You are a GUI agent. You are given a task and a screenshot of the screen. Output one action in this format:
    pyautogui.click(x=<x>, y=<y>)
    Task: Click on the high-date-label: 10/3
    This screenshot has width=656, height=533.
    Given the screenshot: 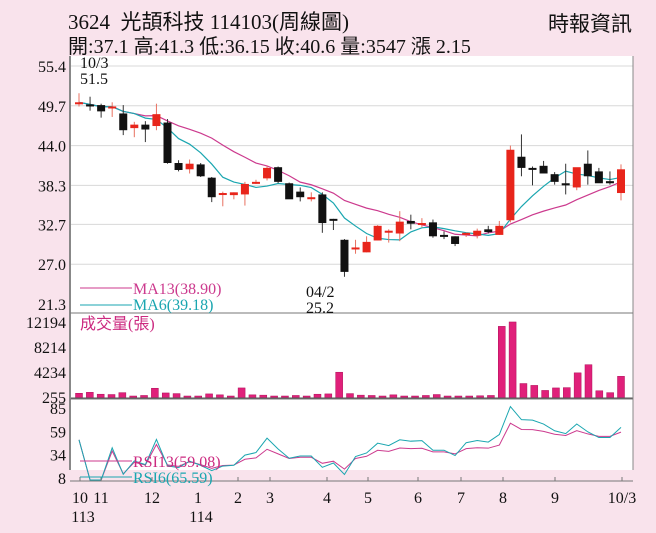 What is the action you would take?
    pyautogui.click(x=94, y=63)
    